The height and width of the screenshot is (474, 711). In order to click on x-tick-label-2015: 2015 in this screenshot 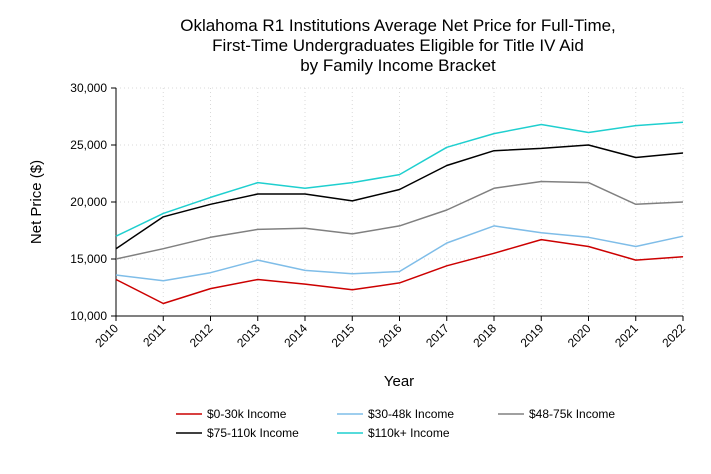, I will do `click(343, 335)`.